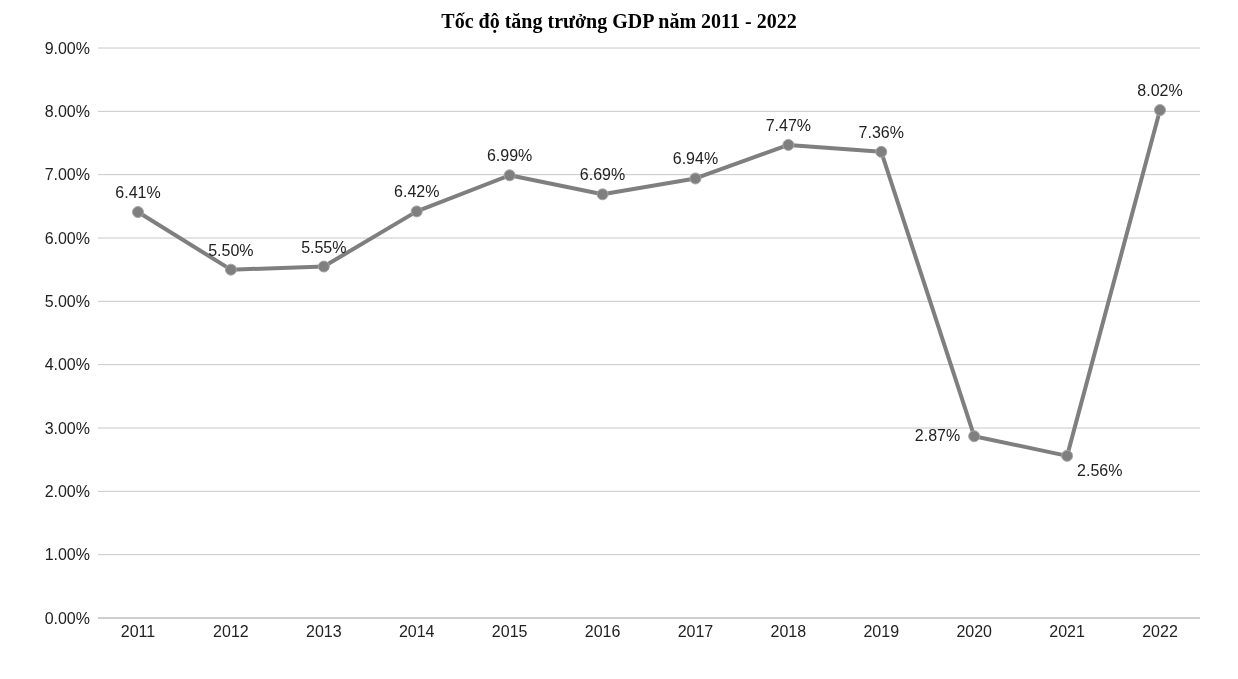  What do you see at coordinates (67, 175) in the screenshot?
I see `y-tick-label: 7.00%` at bounding box center [67, 175].